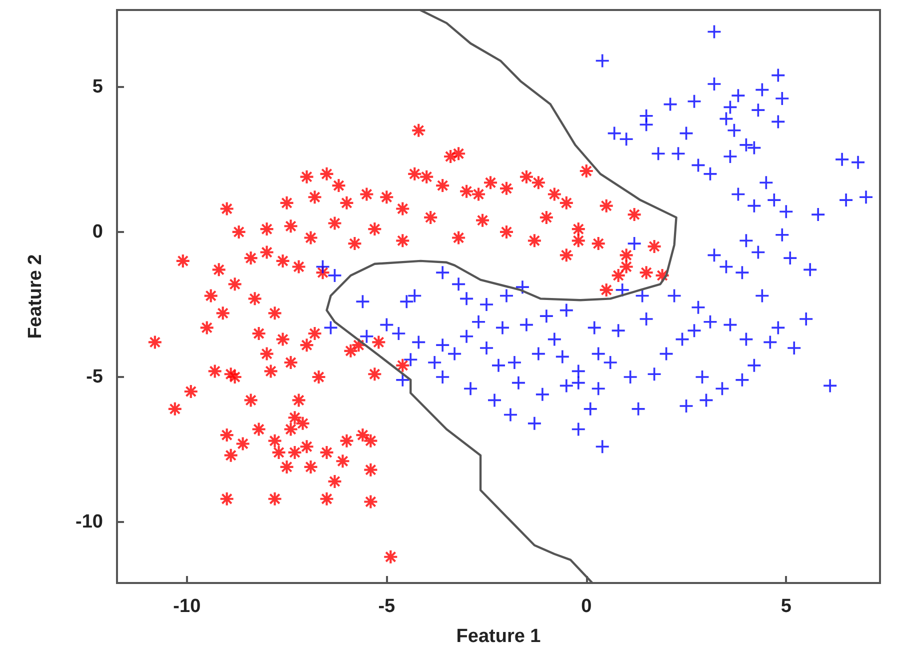 This screenshot has width=902, height=672. What do you see at coordinates (387, 606) in the screenshot?
I see `x-tick-label: -5` at bounding box center [387, 606].